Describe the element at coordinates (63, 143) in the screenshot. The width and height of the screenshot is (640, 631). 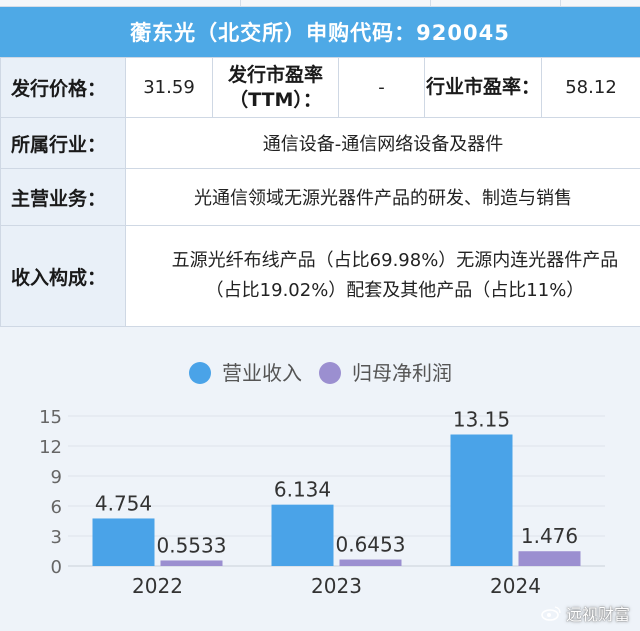
I see `industry-label: 所属行业：` at that location.